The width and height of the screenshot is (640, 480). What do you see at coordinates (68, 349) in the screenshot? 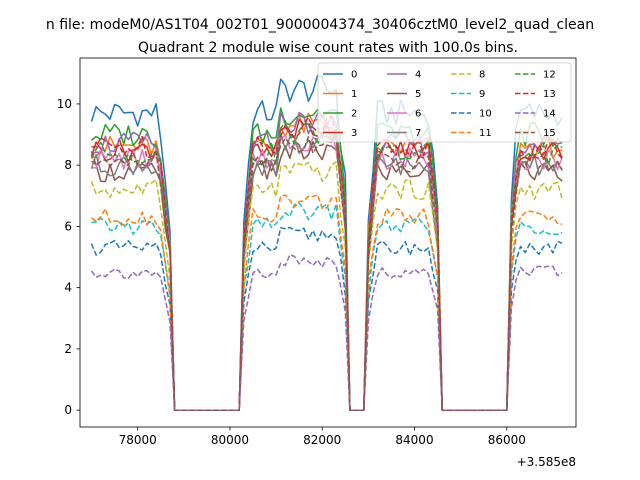
I see `y-tick-label: 2` at bounding box center [68, 349].